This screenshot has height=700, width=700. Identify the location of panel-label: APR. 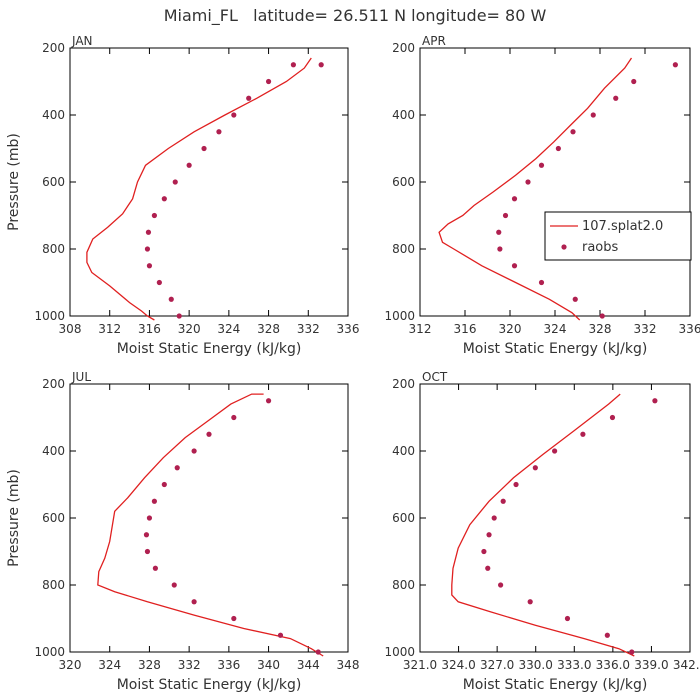
(434, 41).